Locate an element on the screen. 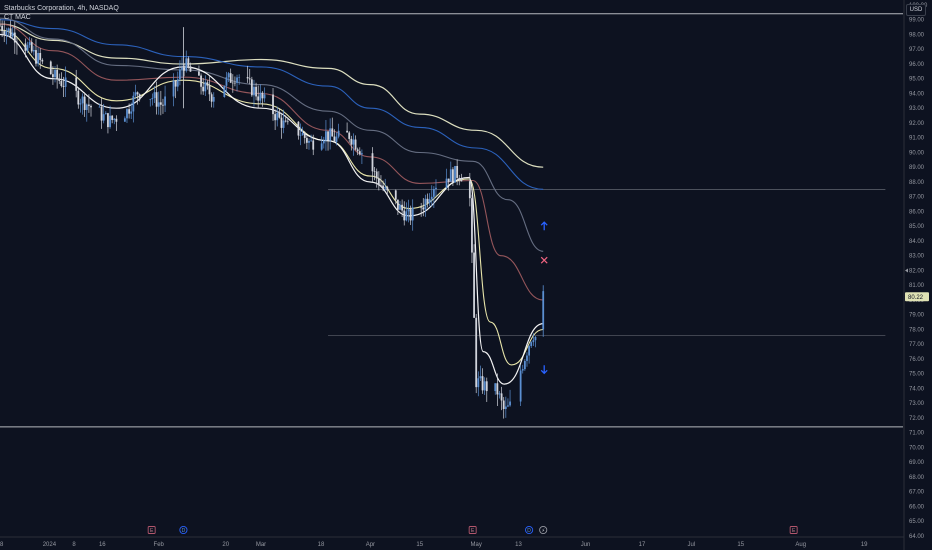 The height and width of the screenshot is (550, 932). x-tick-label: Feb is located at coordinates (159, 545).